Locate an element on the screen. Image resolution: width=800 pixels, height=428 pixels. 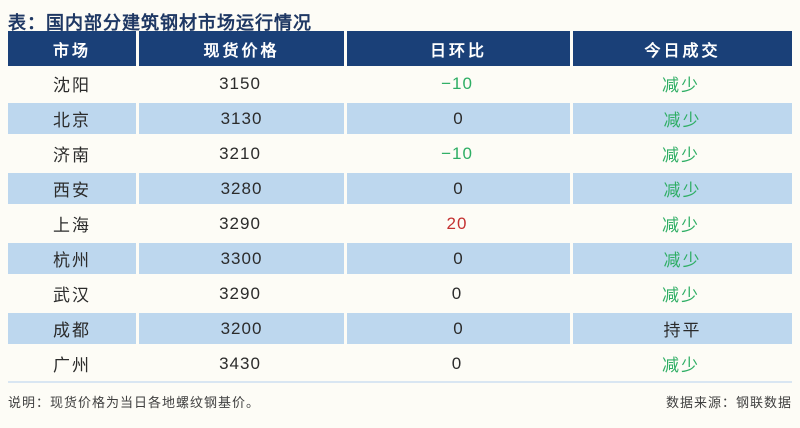
table-row: 杭州 3300 0 减少 is located at coordinates (400, 258).